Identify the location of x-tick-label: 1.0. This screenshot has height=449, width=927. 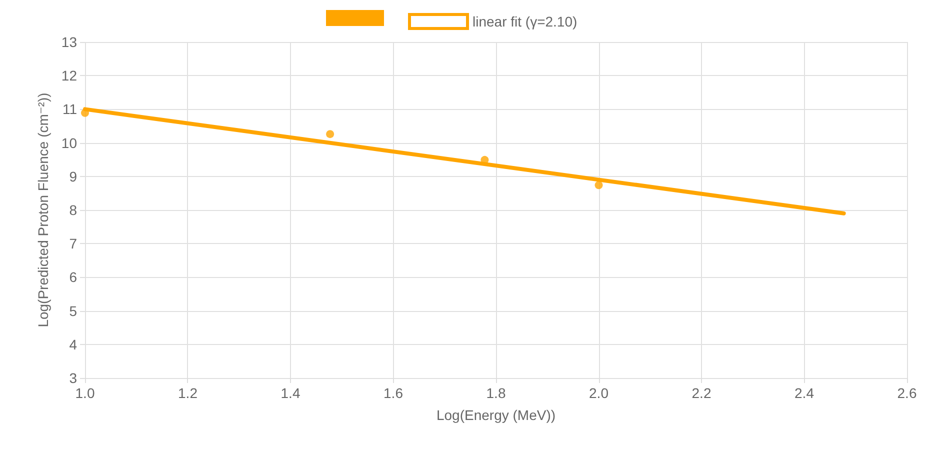
(85, 393).